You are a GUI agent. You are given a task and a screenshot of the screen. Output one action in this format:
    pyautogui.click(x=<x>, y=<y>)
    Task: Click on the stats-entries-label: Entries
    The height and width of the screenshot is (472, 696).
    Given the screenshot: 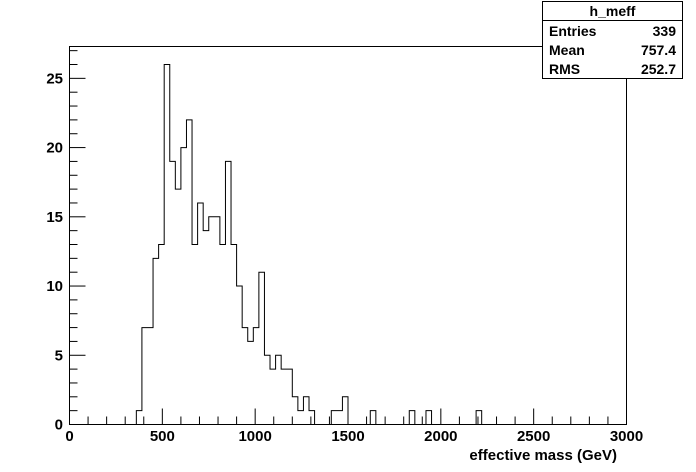 What is the action you would take?
    pyautogui.click(x=573, y=31)
    